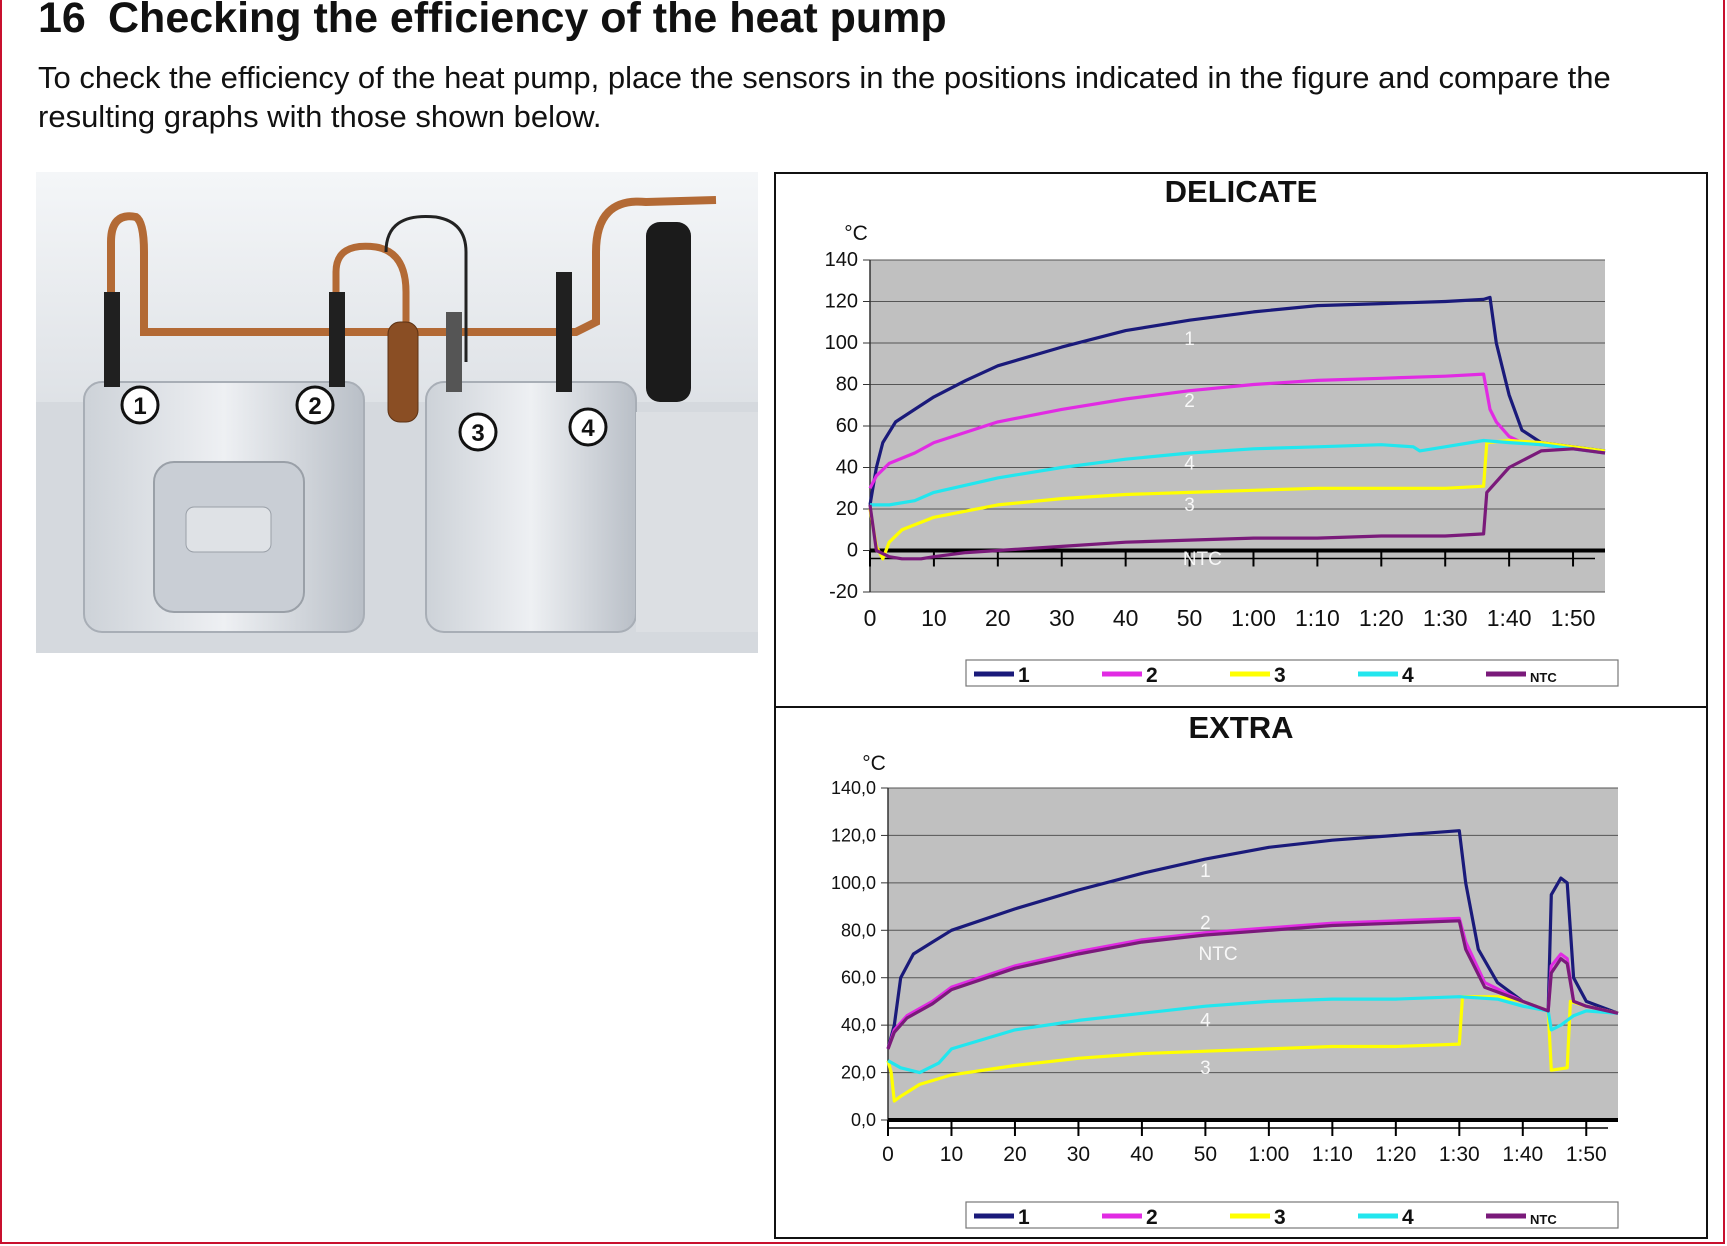 This screenshot has width=1727, height=1246. Describe the element at coordinates (62, 21) in the screenshot. I see `section-number: 16` at that location.